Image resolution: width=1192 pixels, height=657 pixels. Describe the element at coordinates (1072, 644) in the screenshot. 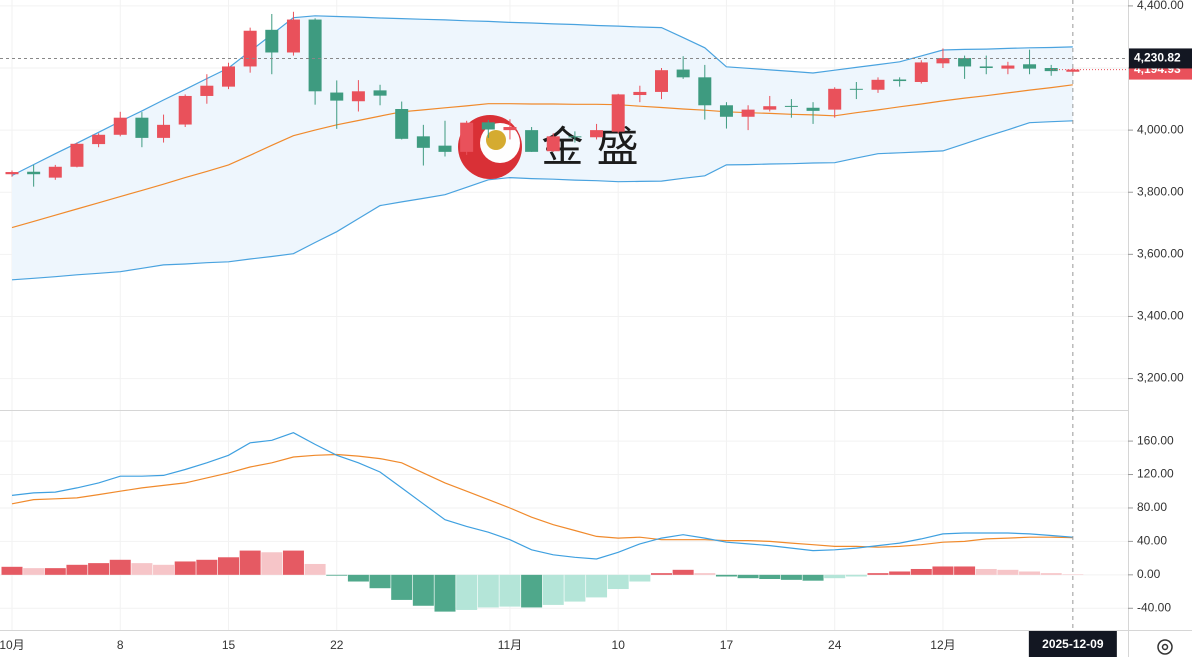

I see `crosshair-date-box` at that location.